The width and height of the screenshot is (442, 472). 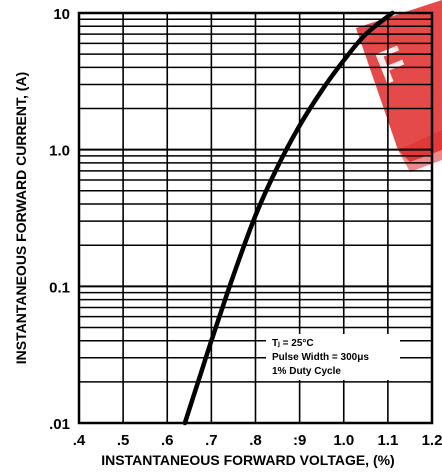 What do you see at coordinates (167, 440) in the screenshot?
I see `x-tick-label: .6` at bounding box center [167, 440].